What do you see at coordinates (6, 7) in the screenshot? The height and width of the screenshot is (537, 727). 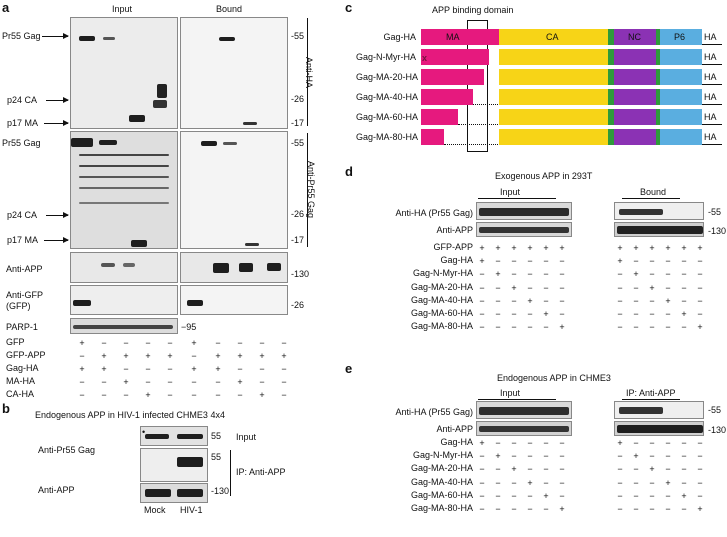 I see `panel-a-letter: a` at bounding box center [6, 7].